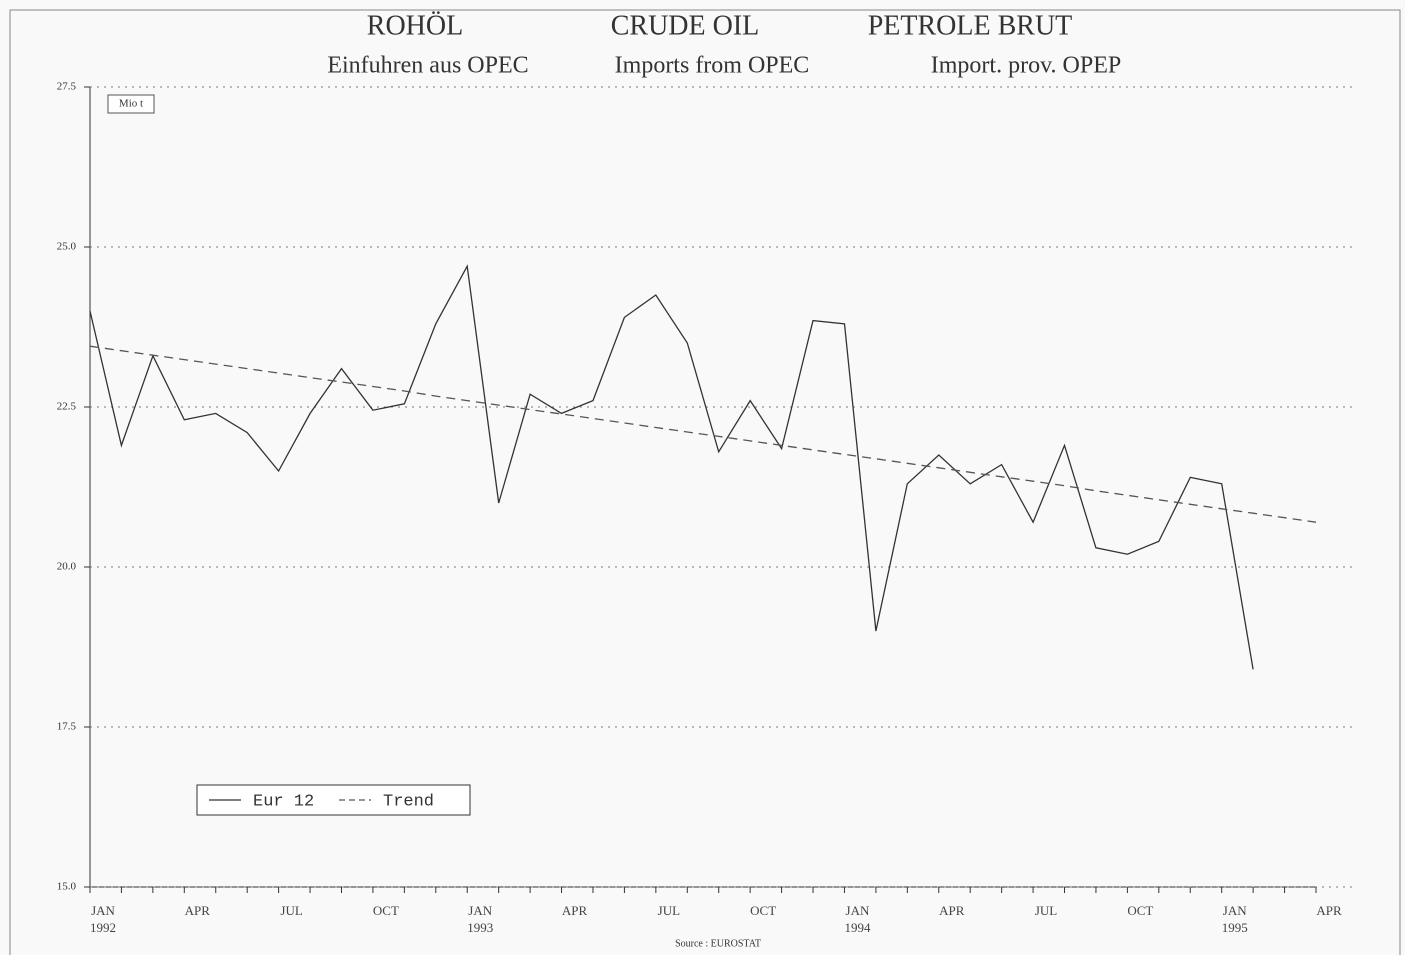 Image resolution: width=1405 pixels, height=955 pixels. Describe the element at coordinates (857, 919) in the screenshot. I see `x-tick-label: JAN 1994` at that location.